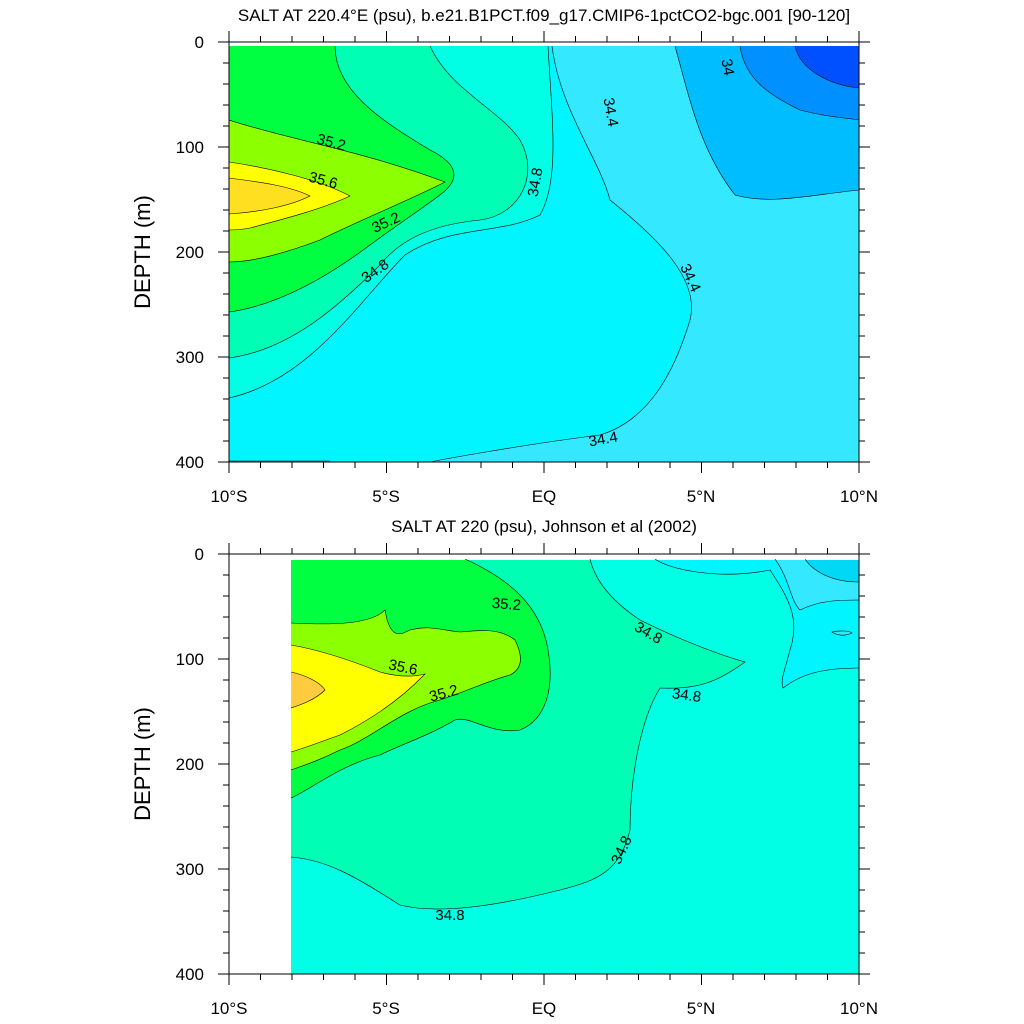  Describe the element at coordinates (386, 1008) in the screenshot. I see `p2-xtick-5s: 5°S` at that location.